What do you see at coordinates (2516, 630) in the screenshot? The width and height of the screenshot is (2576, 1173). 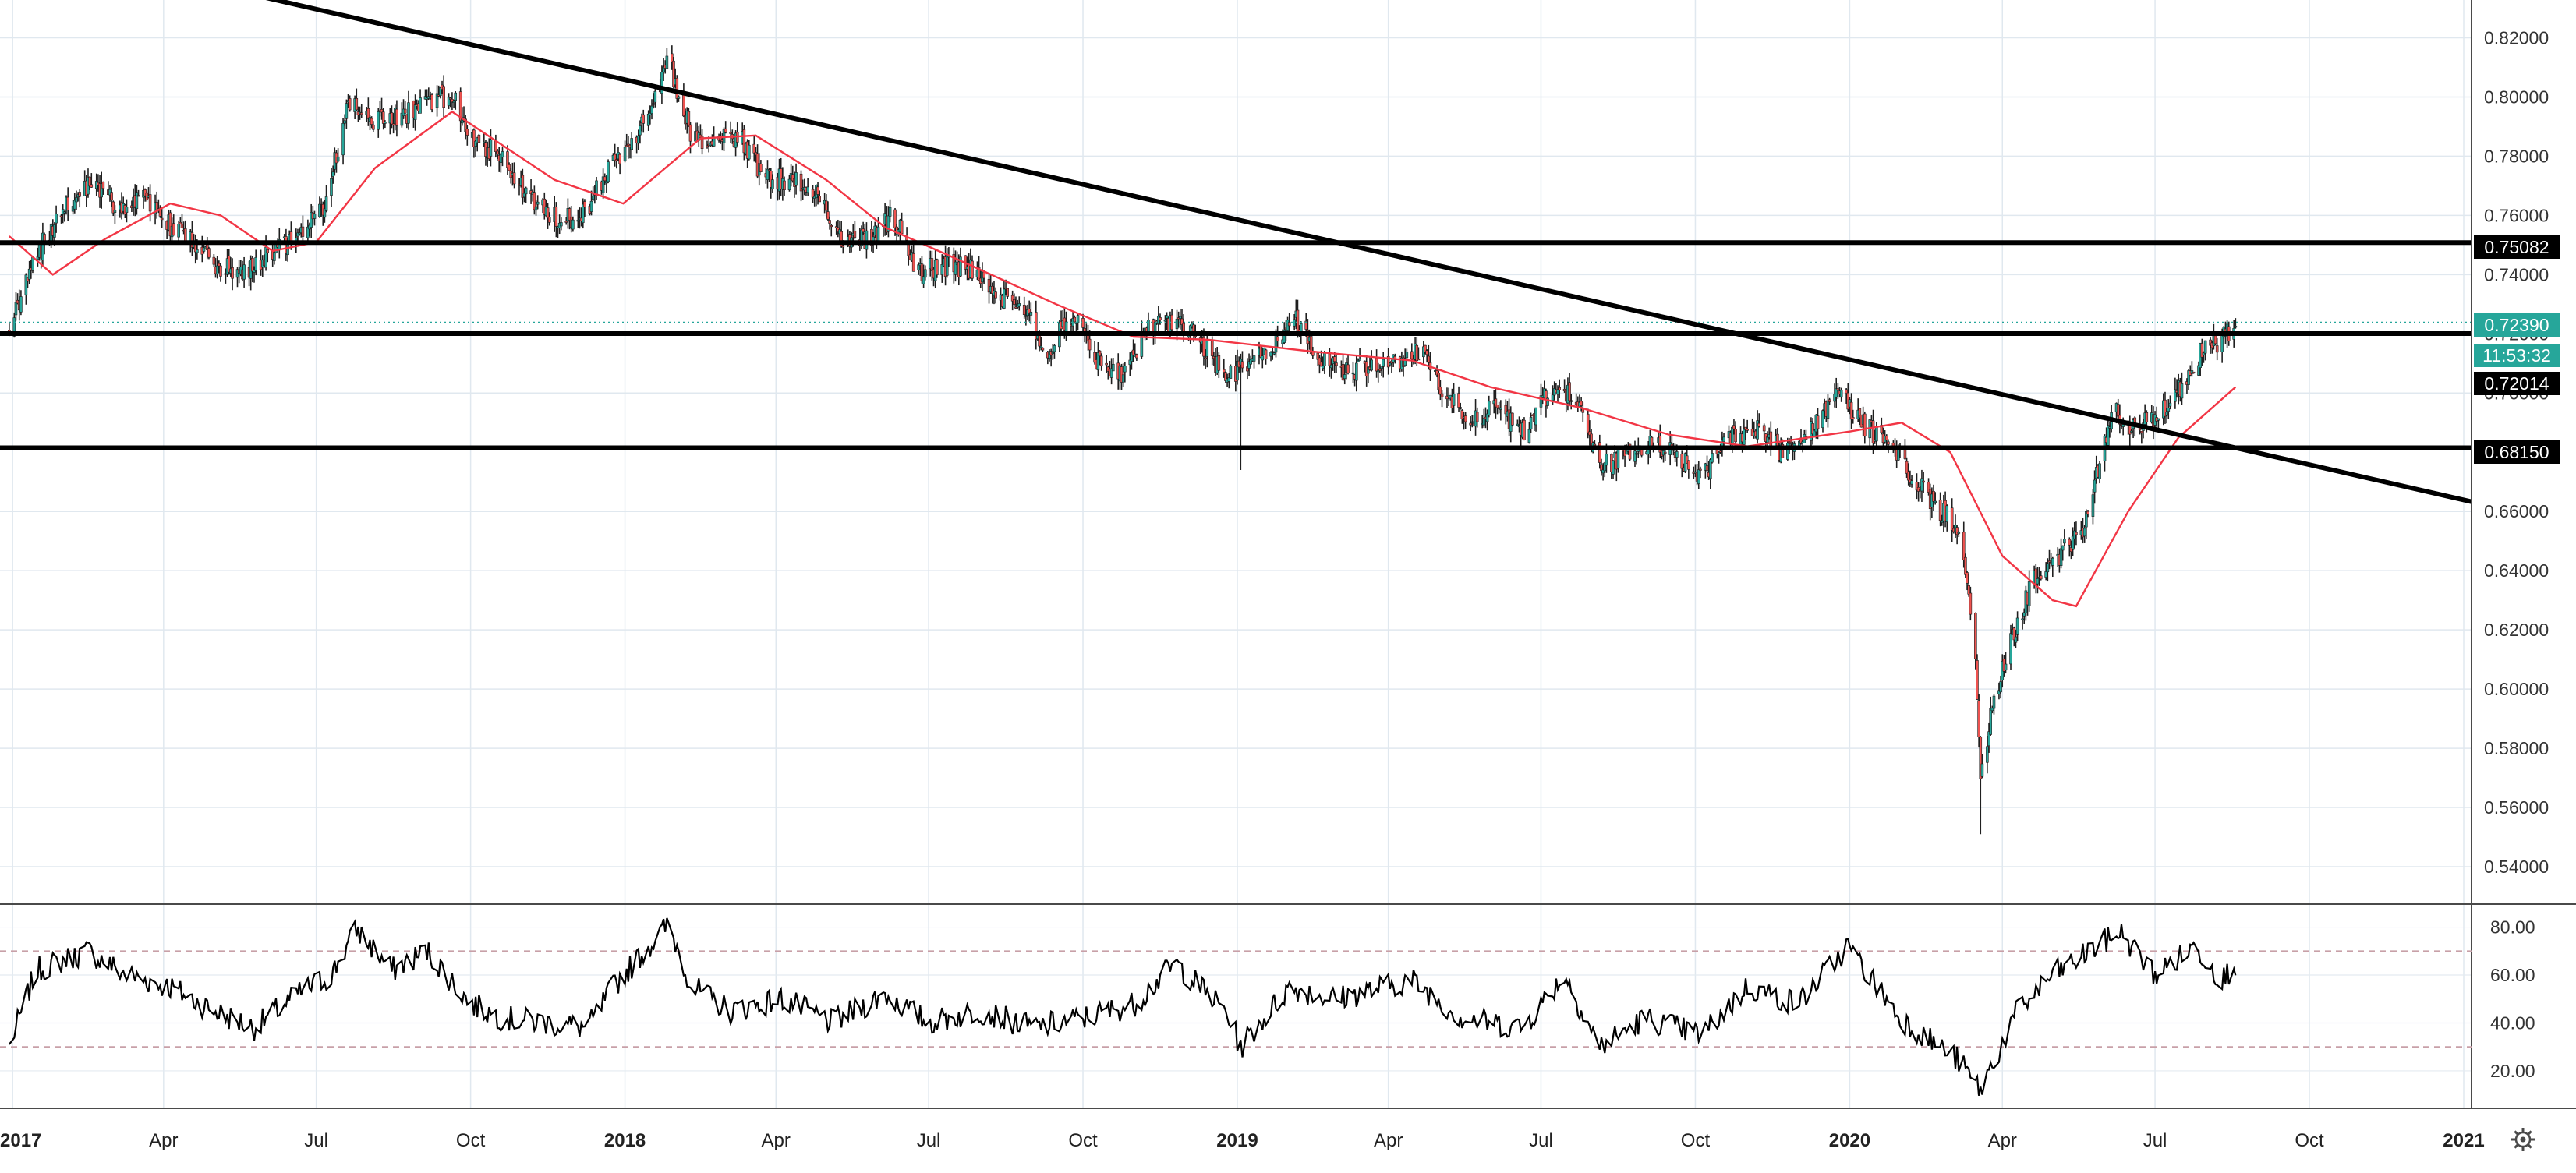 I see `price-axis-tick: 0.62000` at bounding box center [2516, 630].